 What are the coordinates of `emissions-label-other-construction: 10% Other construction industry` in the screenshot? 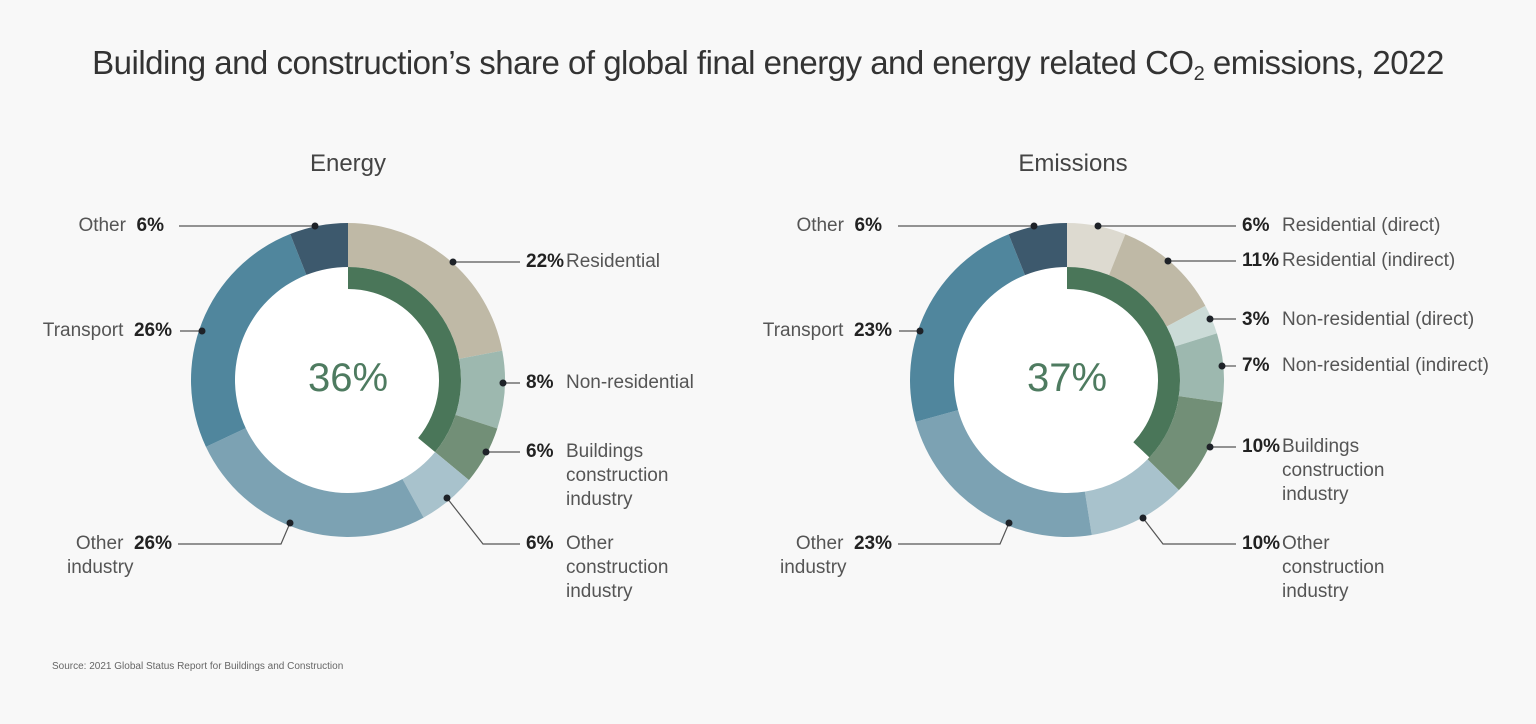 It's located at (1313, 568).